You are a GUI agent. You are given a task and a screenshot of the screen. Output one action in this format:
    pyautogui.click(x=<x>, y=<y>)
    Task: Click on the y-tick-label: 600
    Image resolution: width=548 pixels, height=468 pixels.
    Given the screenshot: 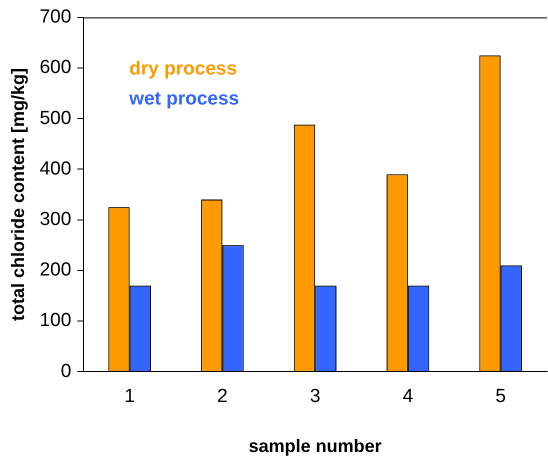 What is the action you would take?
    pyautogui.click(x=56, y=67)
    